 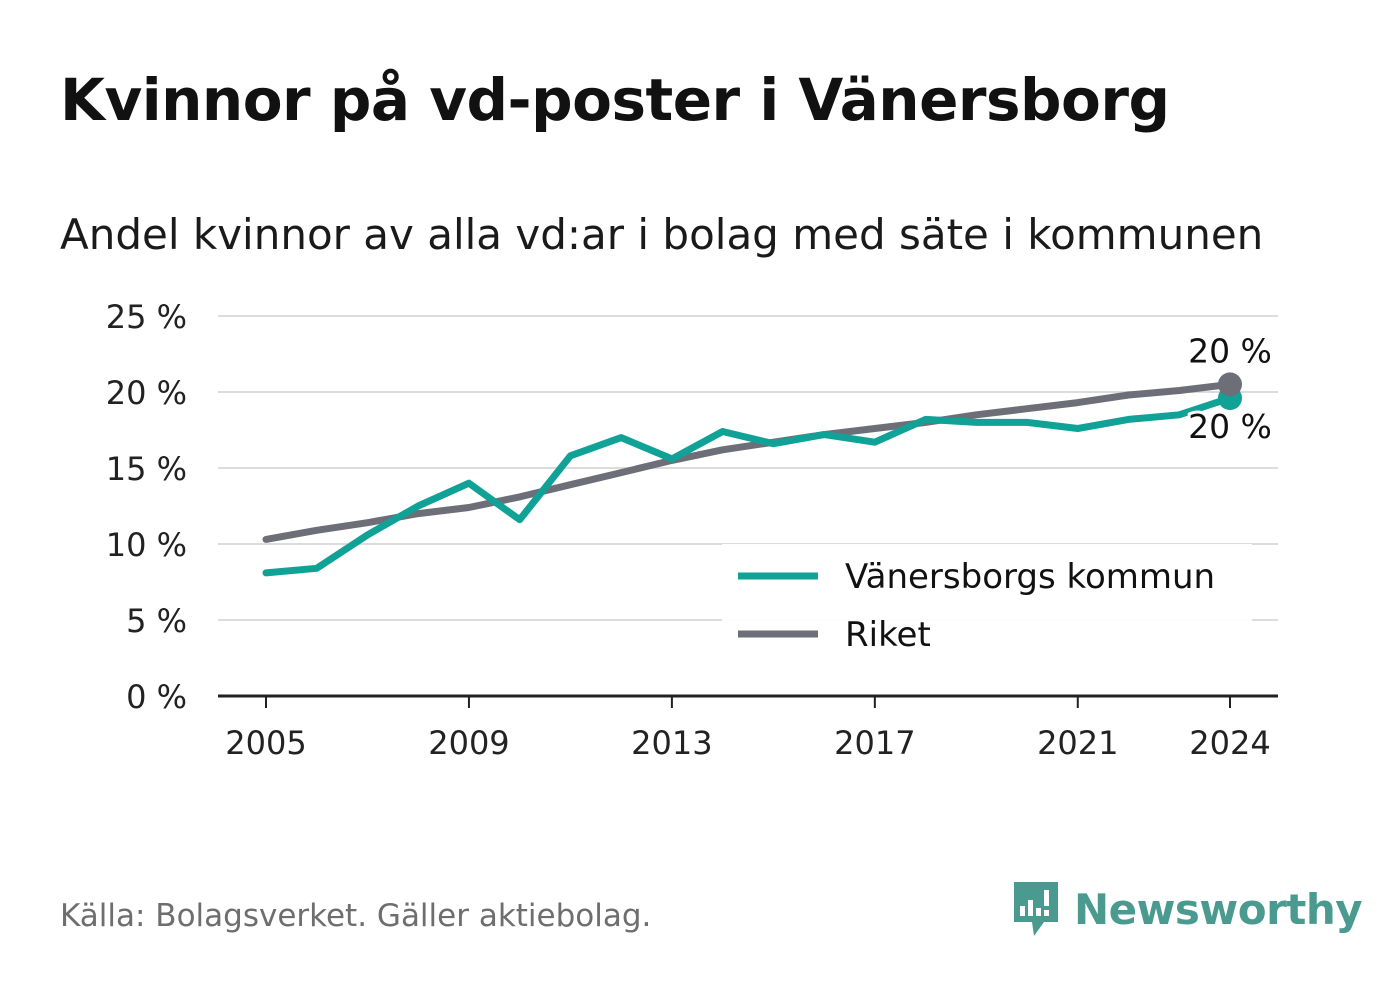 What do you see at coordinates (1230, 350) in the screenshot?
I see `end-label-riket: 20 %` at bounding box center [1230, 350].